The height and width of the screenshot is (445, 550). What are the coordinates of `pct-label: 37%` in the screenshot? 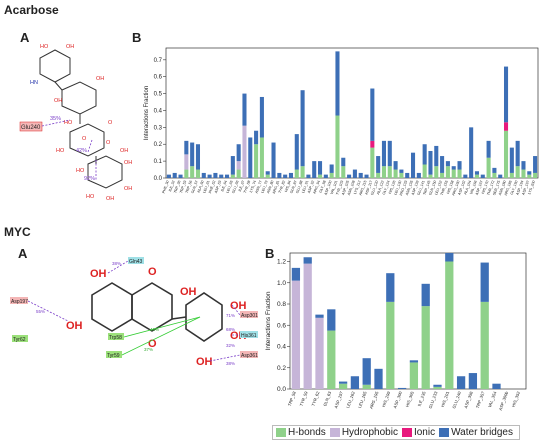 It's located at (148, 349).